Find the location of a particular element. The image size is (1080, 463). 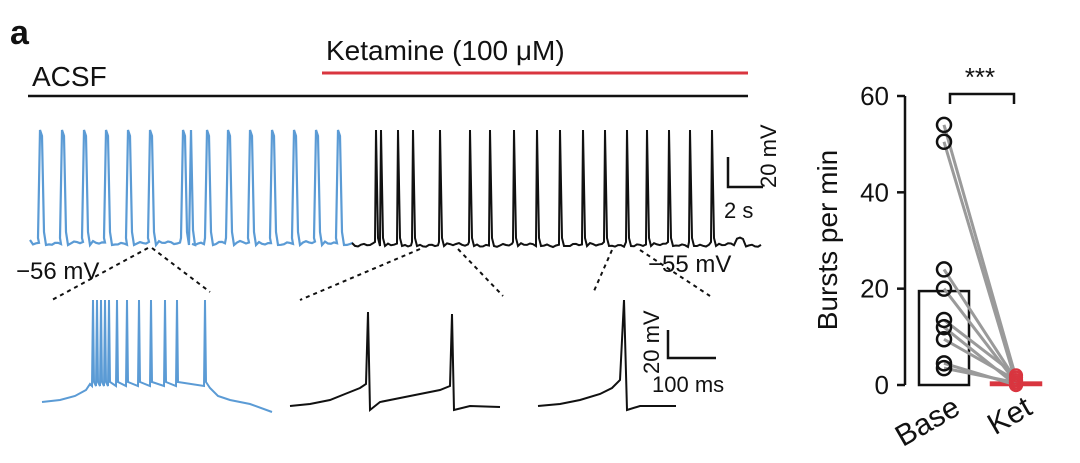

y-tick-label: 40 is located at coordinates (874, 192).